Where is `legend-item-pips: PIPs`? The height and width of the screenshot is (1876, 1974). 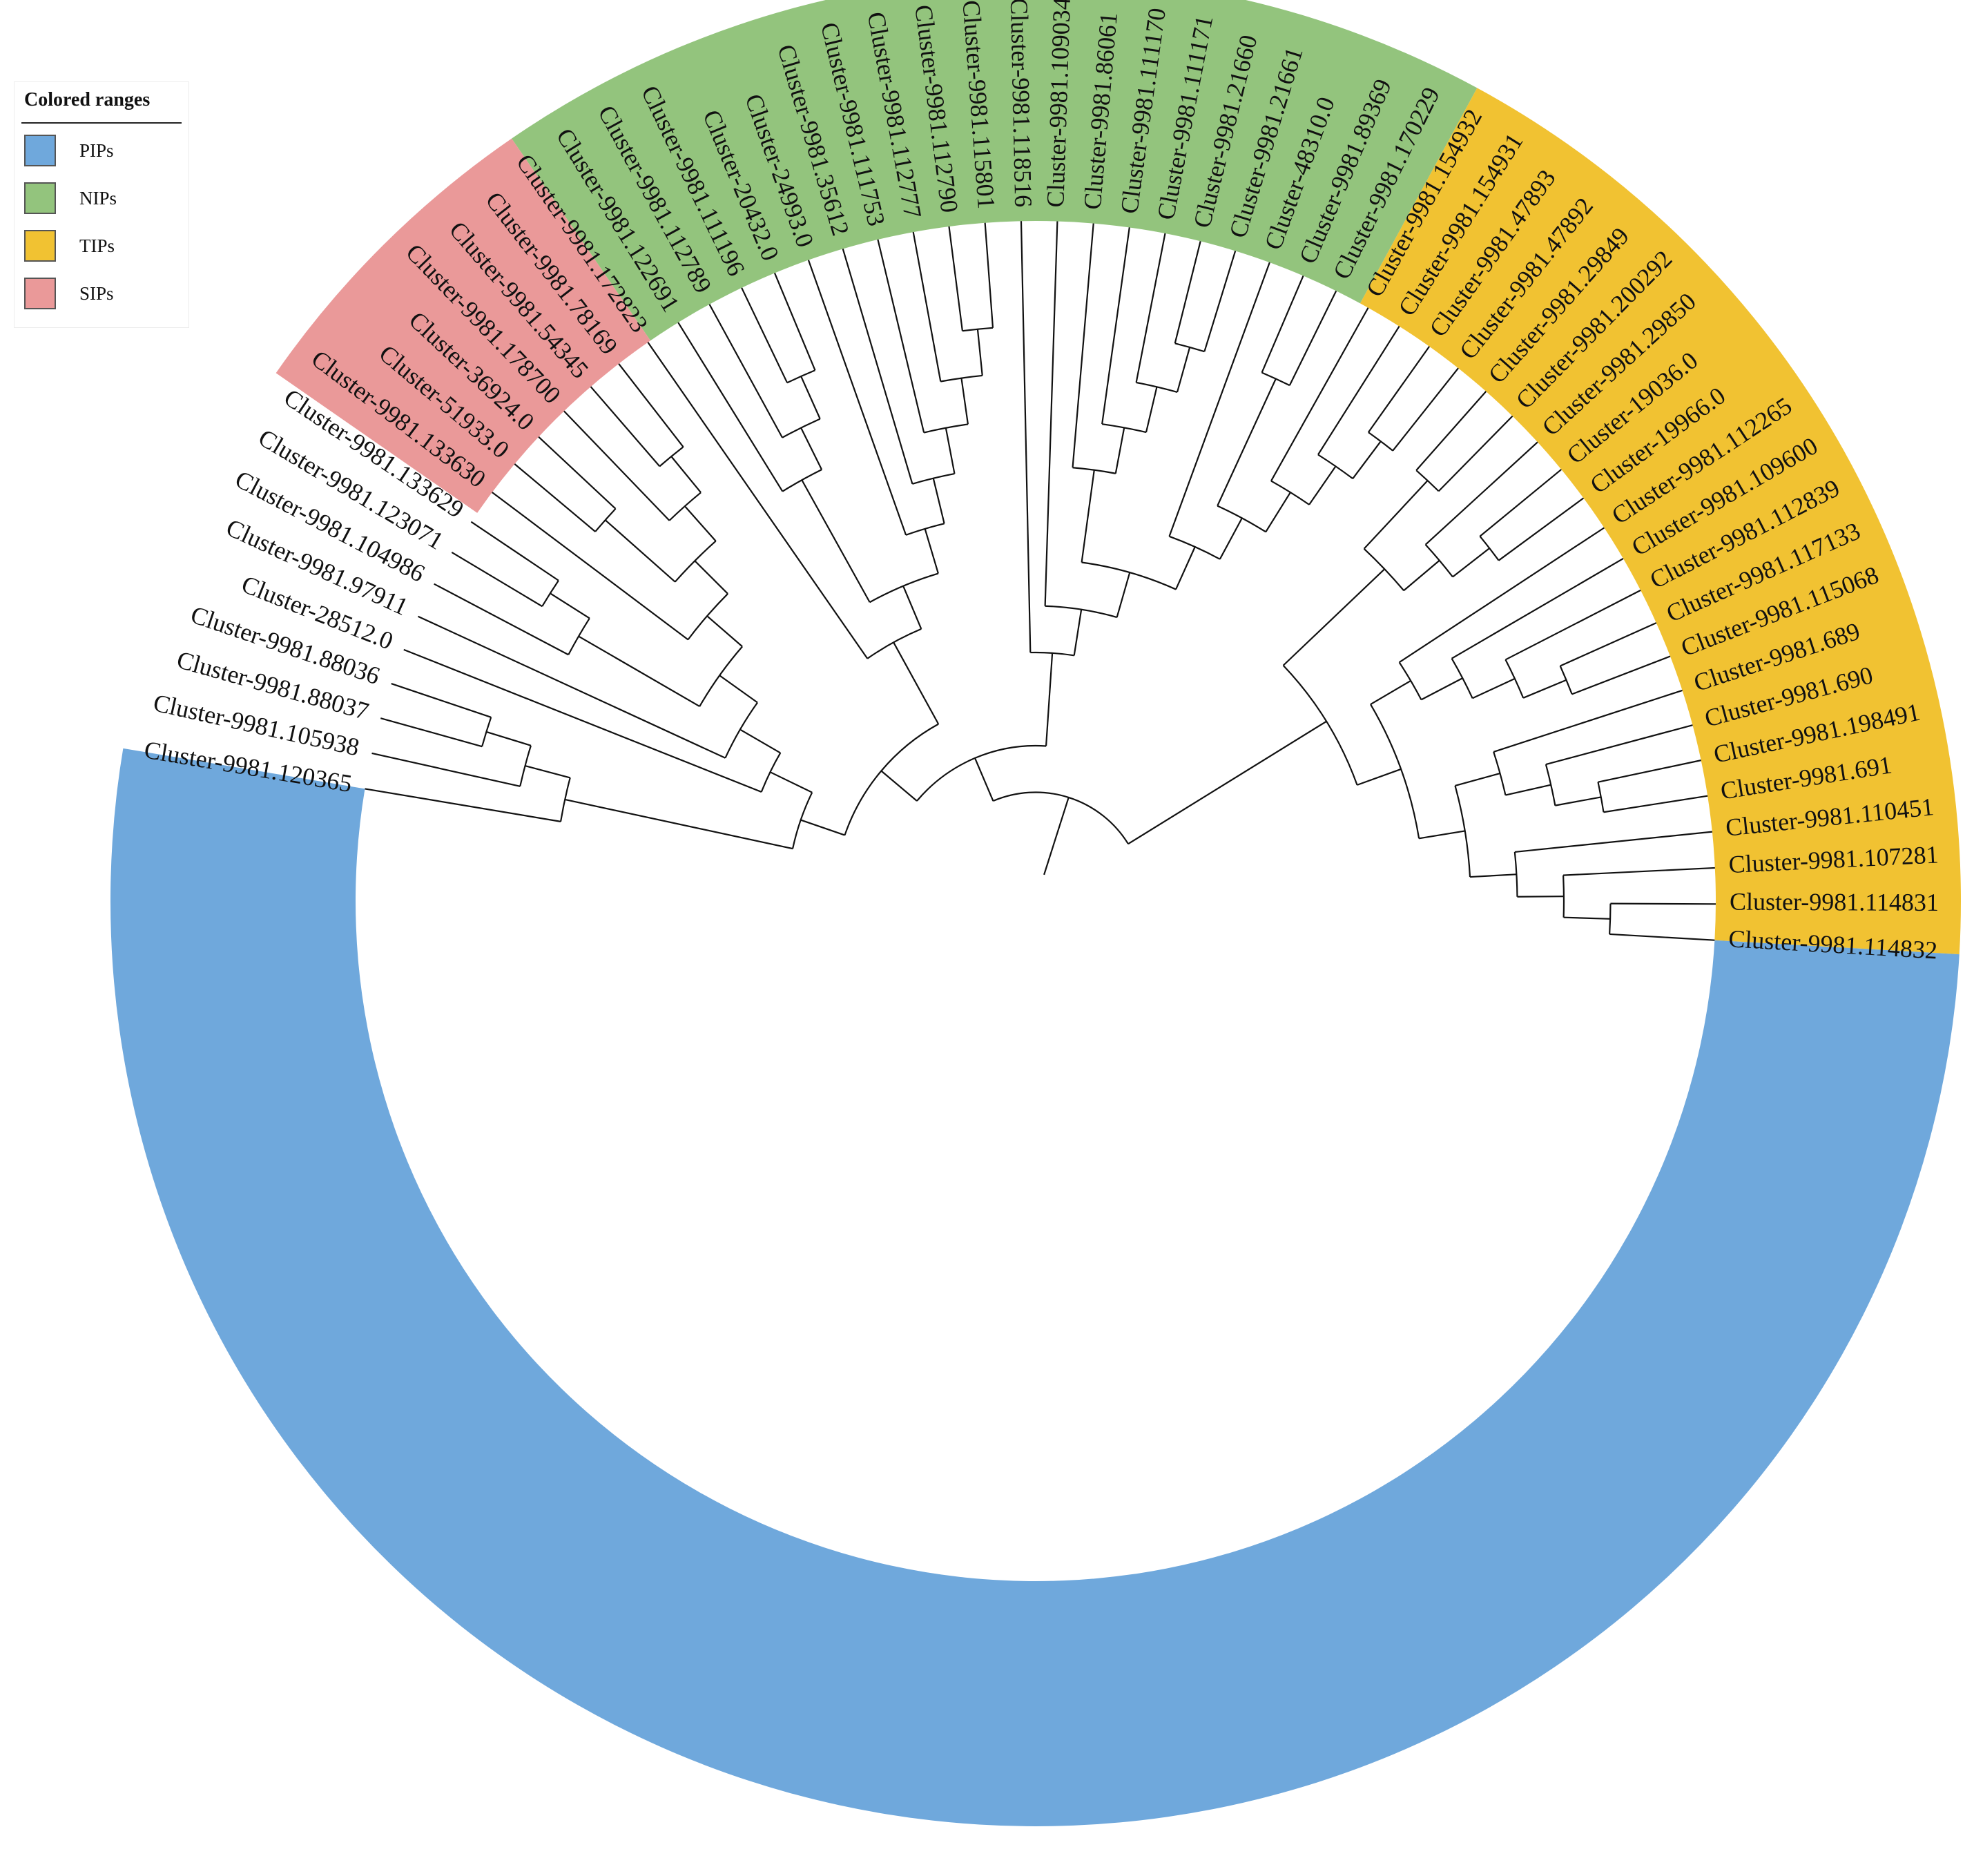
legend-item-pips: PIPs is located at coordinates (103, 151).